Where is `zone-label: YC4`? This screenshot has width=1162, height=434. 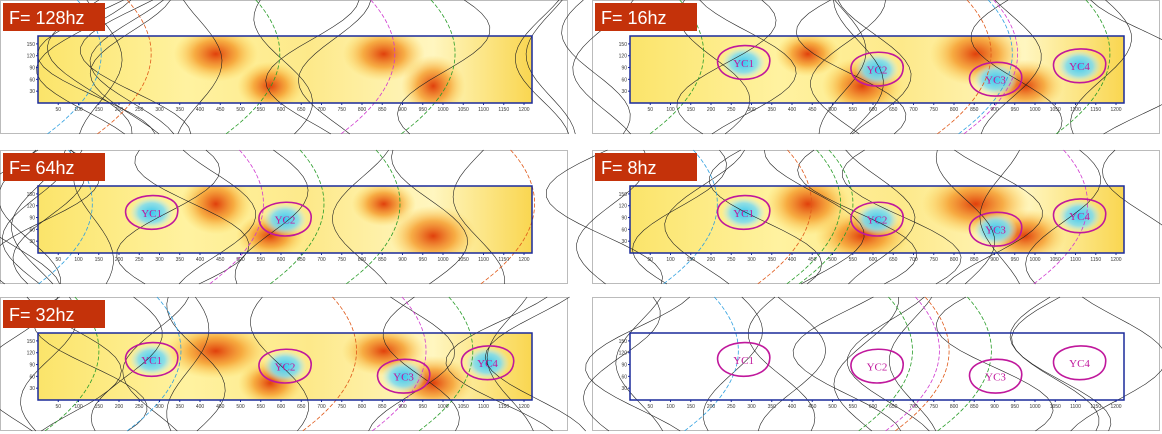 zone-label: YC4 is located at coordinates (1079, 67).